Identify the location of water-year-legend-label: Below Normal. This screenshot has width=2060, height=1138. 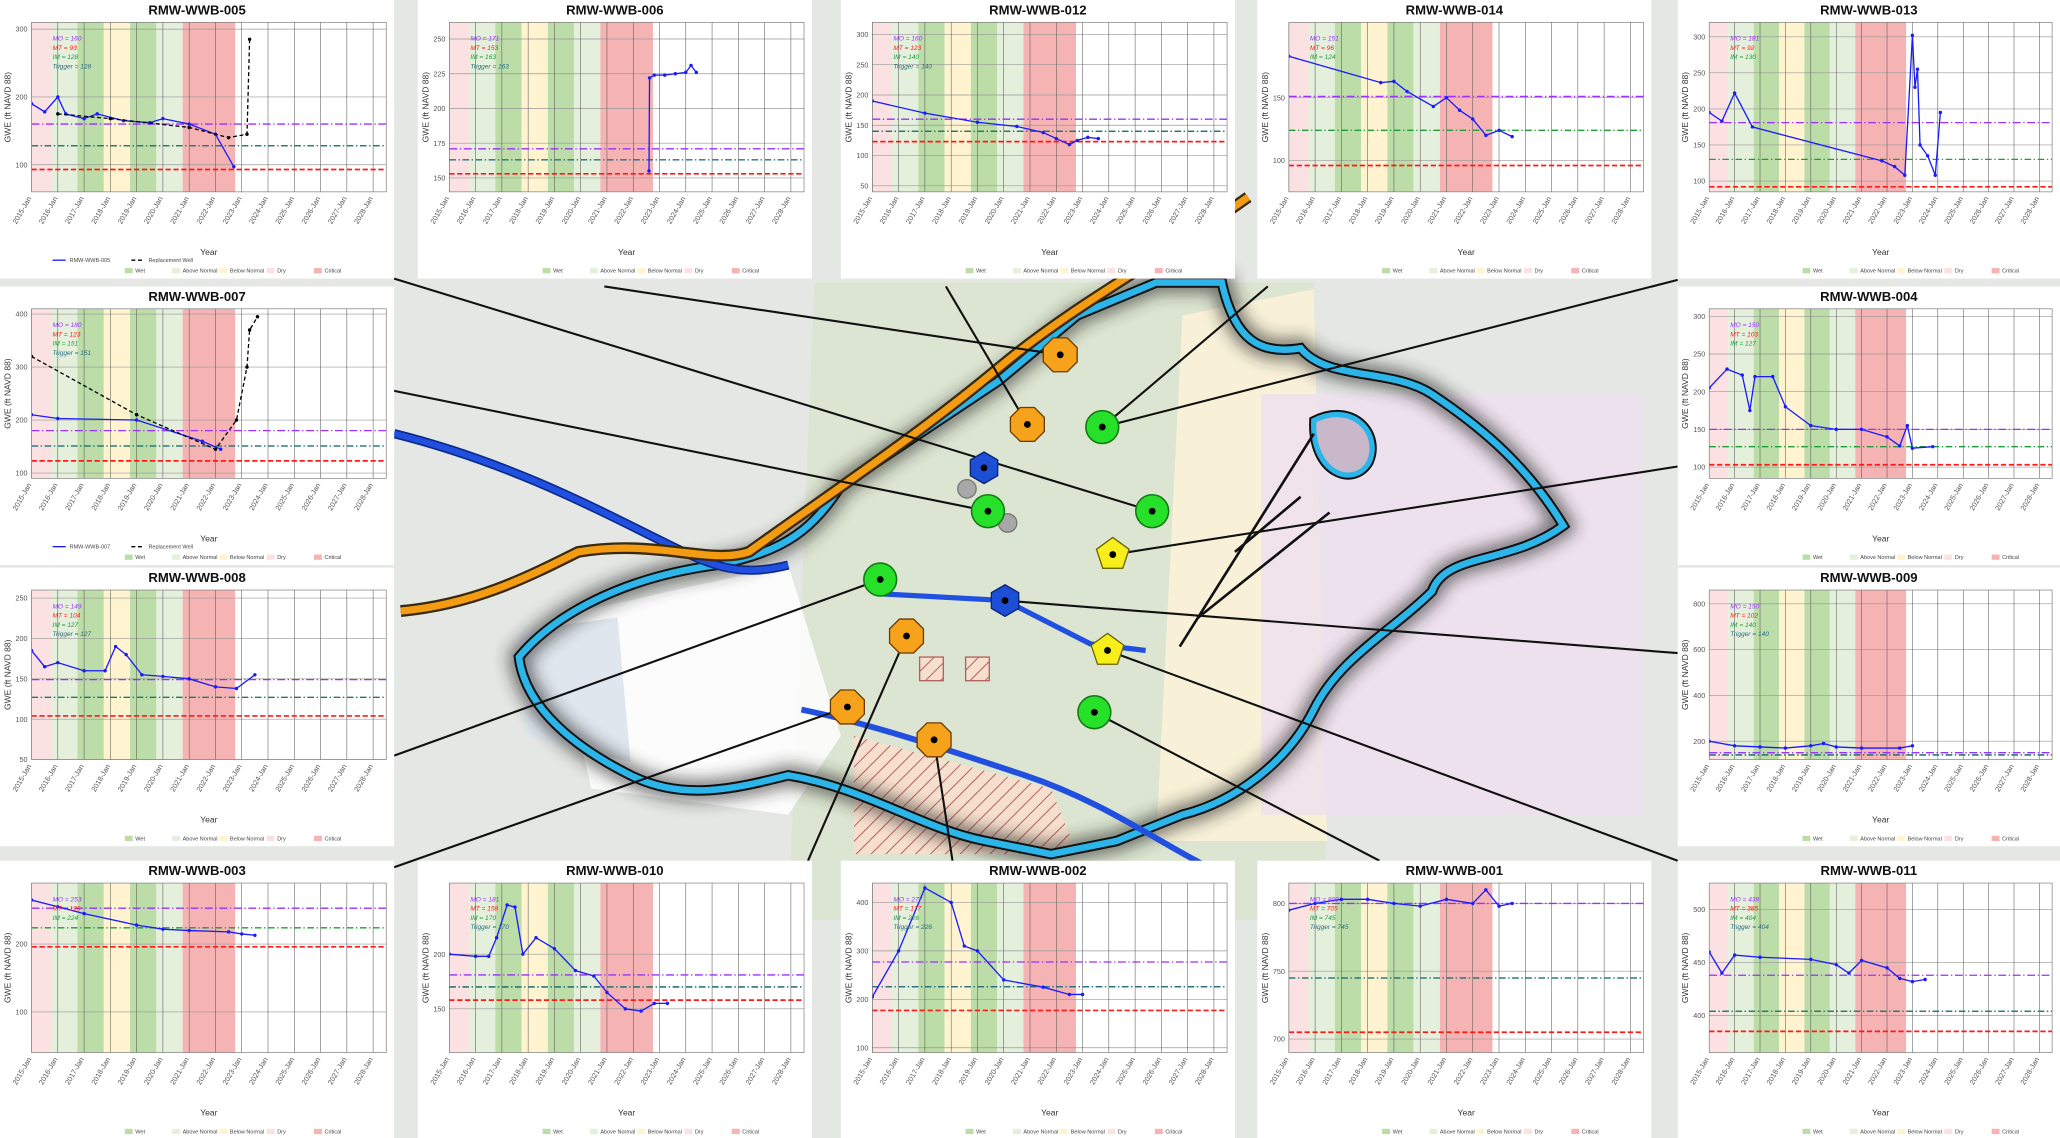
(1925, 1132).